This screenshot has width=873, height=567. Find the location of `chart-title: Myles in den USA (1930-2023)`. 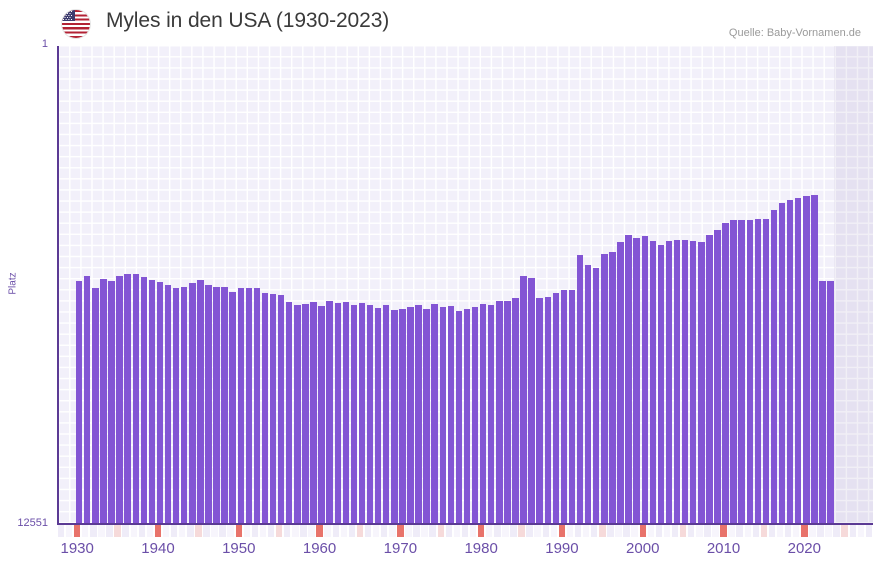

chart-title: Myles in den USA (1930-2023) is located at coordinates (248, 20).